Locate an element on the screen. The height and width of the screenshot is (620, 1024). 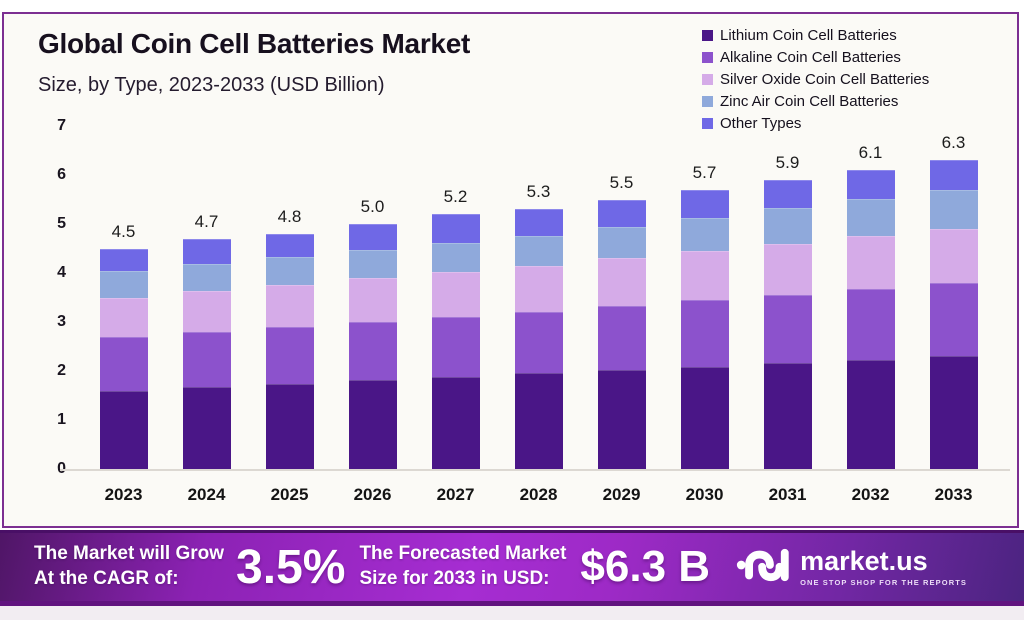
forecast-label-line1: The Forecasted Market is located at coordinates (463, 554).